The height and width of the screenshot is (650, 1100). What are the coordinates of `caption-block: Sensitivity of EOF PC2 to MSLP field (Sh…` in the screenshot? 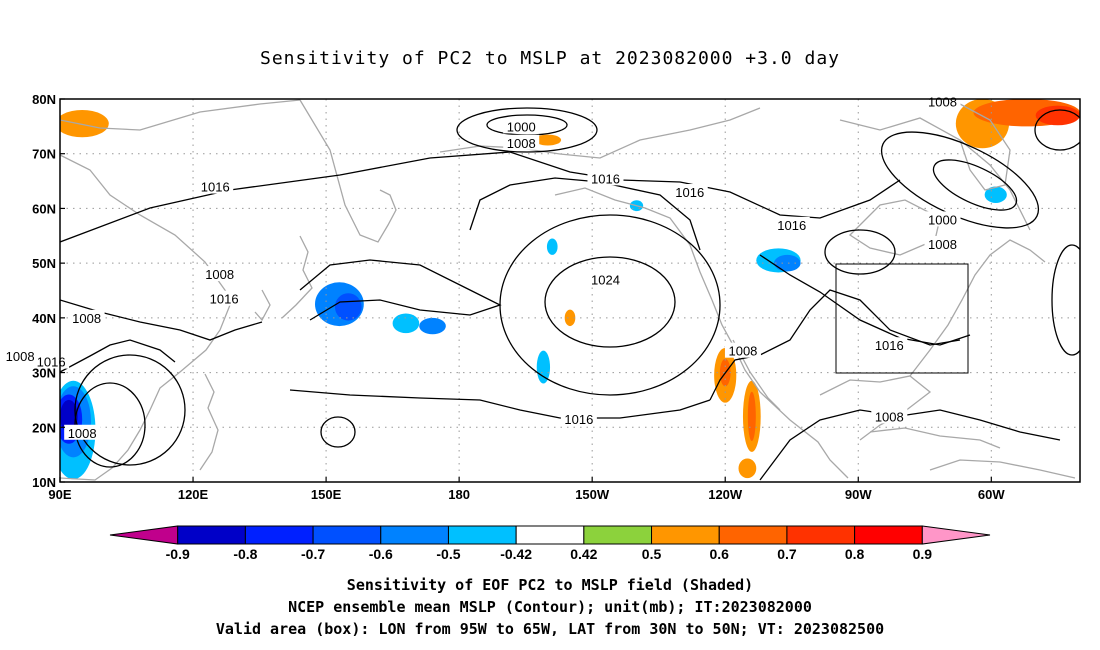 It's located at (550, 607).